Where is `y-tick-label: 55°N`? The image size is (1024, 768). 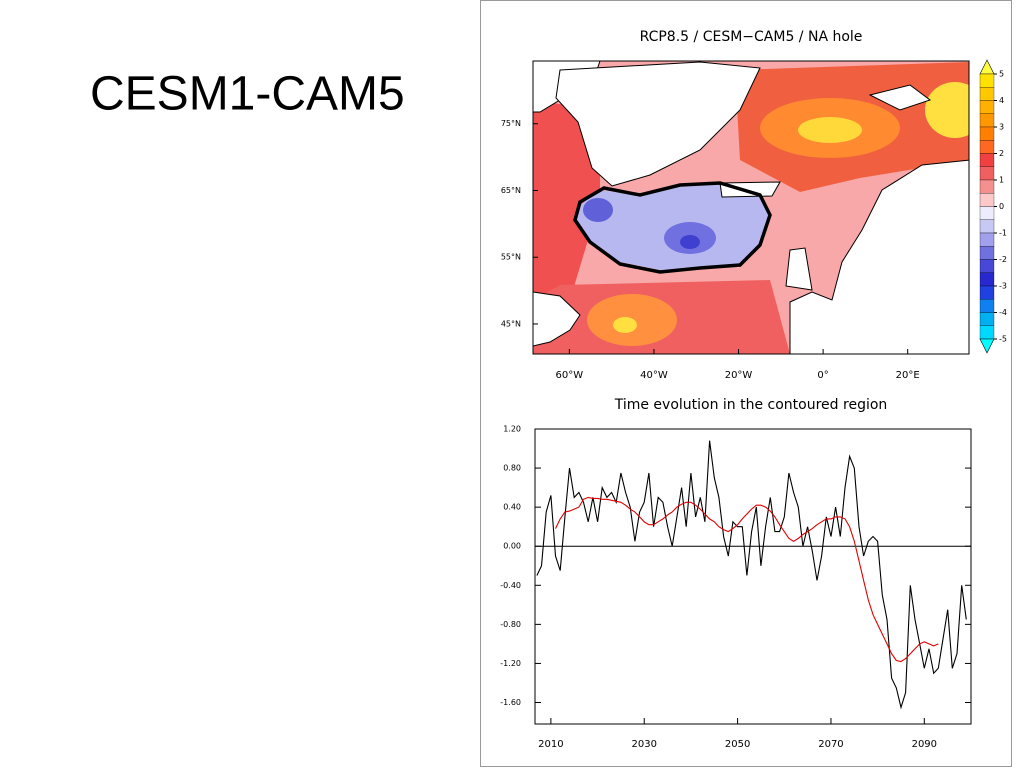 y-tick-label: 55°N is located at coordinates (511, 257).